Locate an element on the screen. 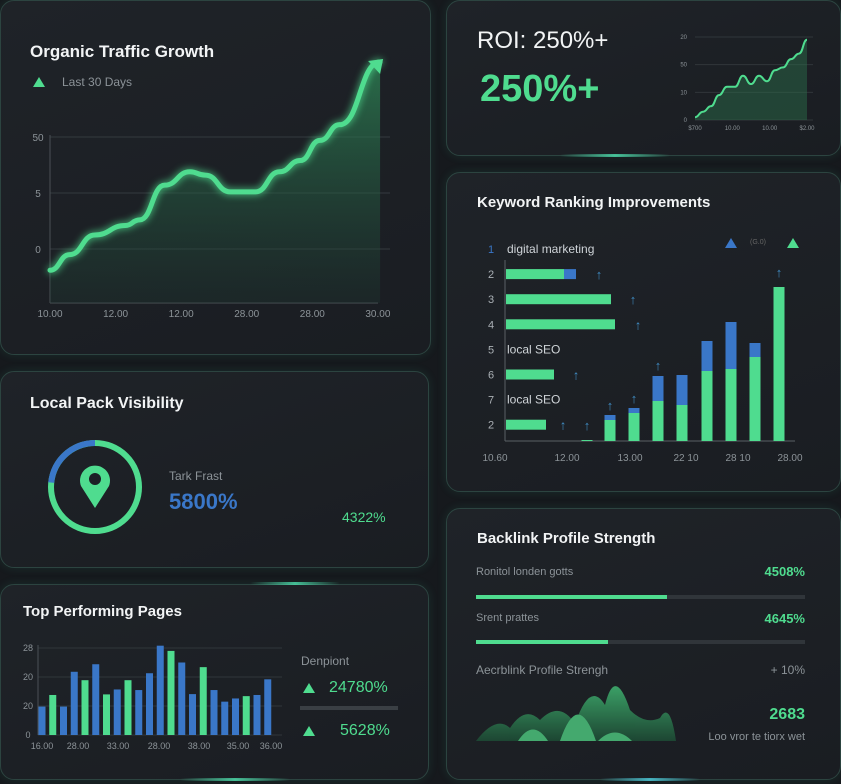 The height and width of the screenshot is (784, 841). legend-blue-triangle-icon is located at coordinates (731, 243).